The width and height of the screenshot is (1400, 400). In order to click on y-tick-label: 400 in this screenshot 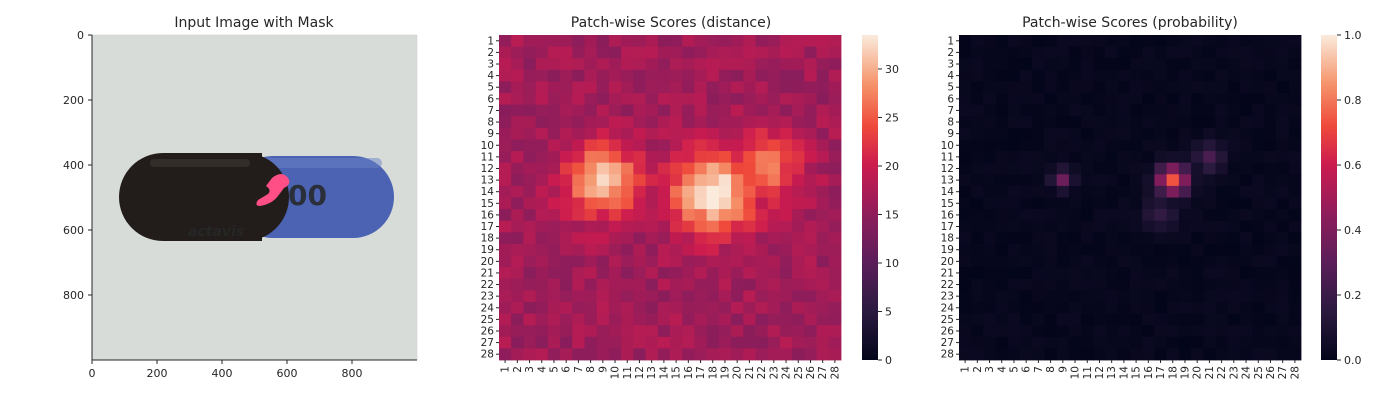, I will do `click(73, 165)`.